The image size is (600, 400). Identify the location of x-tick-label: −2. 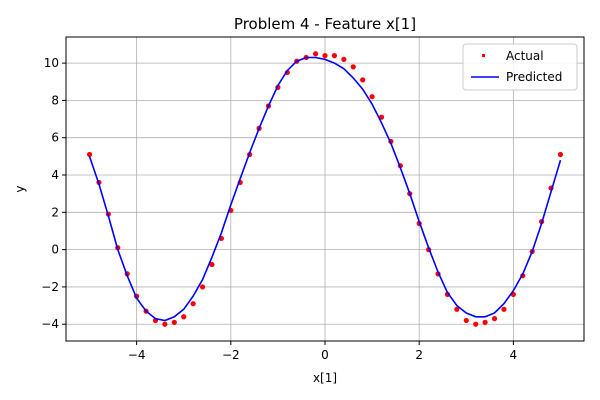
(231, 355).